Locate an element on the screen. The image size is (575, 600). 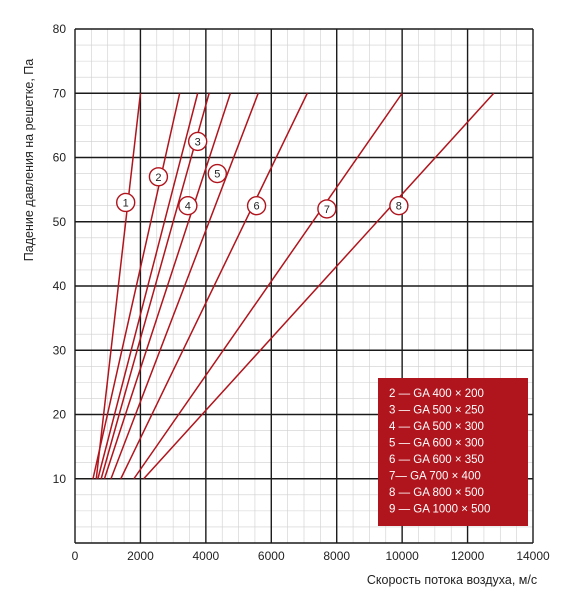
series-marker-label: 2 is located at coordinates (158, 178).